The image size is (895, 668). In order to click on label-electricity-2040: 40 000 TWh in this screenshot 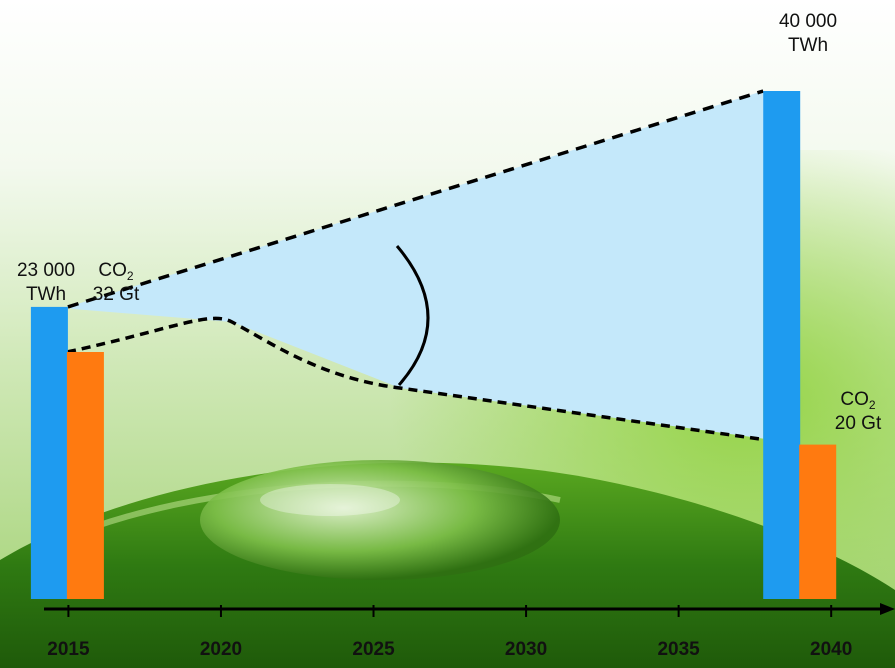, I will do `click(808, 34)`.